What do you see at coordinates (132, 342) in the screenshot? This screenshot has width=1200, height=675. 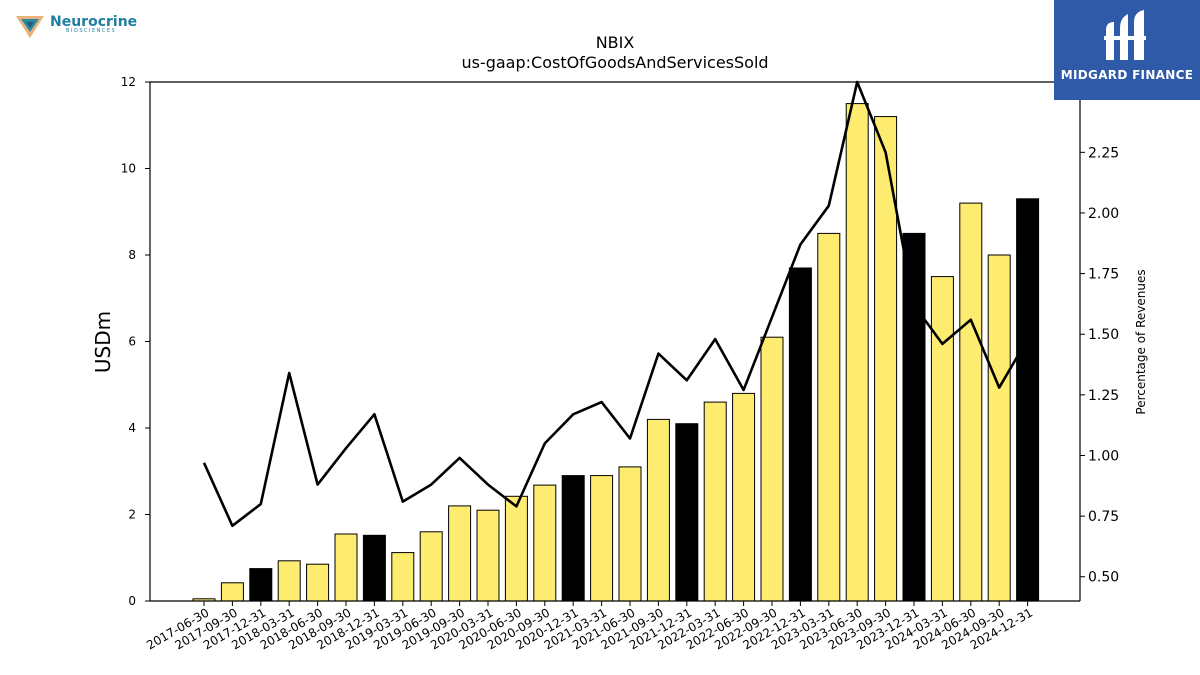 I see `y-tick-label: 6` at bounding box center [132, 342].